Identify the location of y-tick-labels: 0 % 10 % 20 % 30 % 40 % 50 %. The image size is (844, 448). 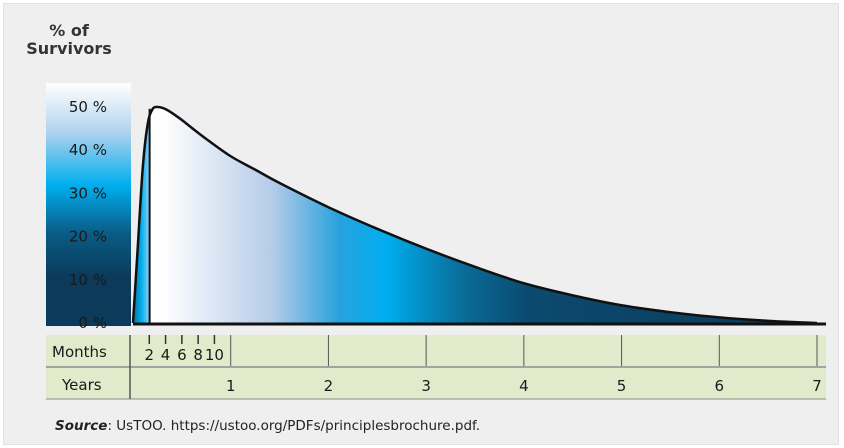
(88, 215).